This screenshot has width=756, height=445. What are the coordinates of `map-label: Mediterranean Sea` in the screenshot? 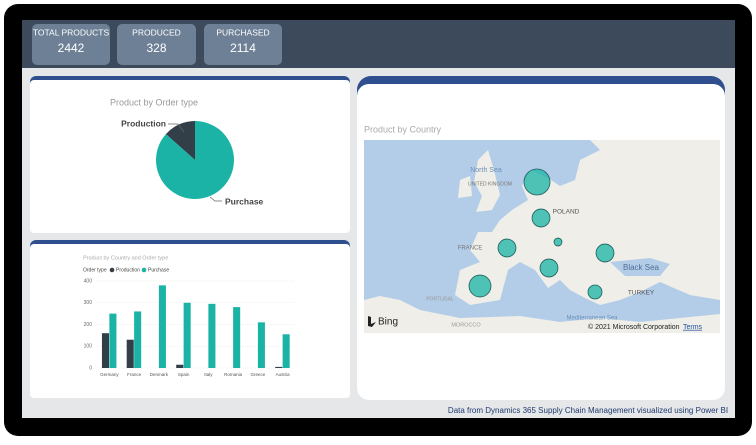 It's located at (592, 319).